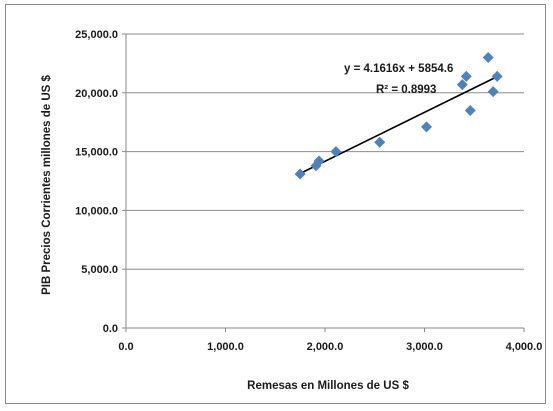 This screenshot has height=411, width=553. What do you see at coordinates (47, 184) in the screenshot?
I see `y-axis-title: PIB Precios Corrientes millones de US $` at bounding box center [47, 184].